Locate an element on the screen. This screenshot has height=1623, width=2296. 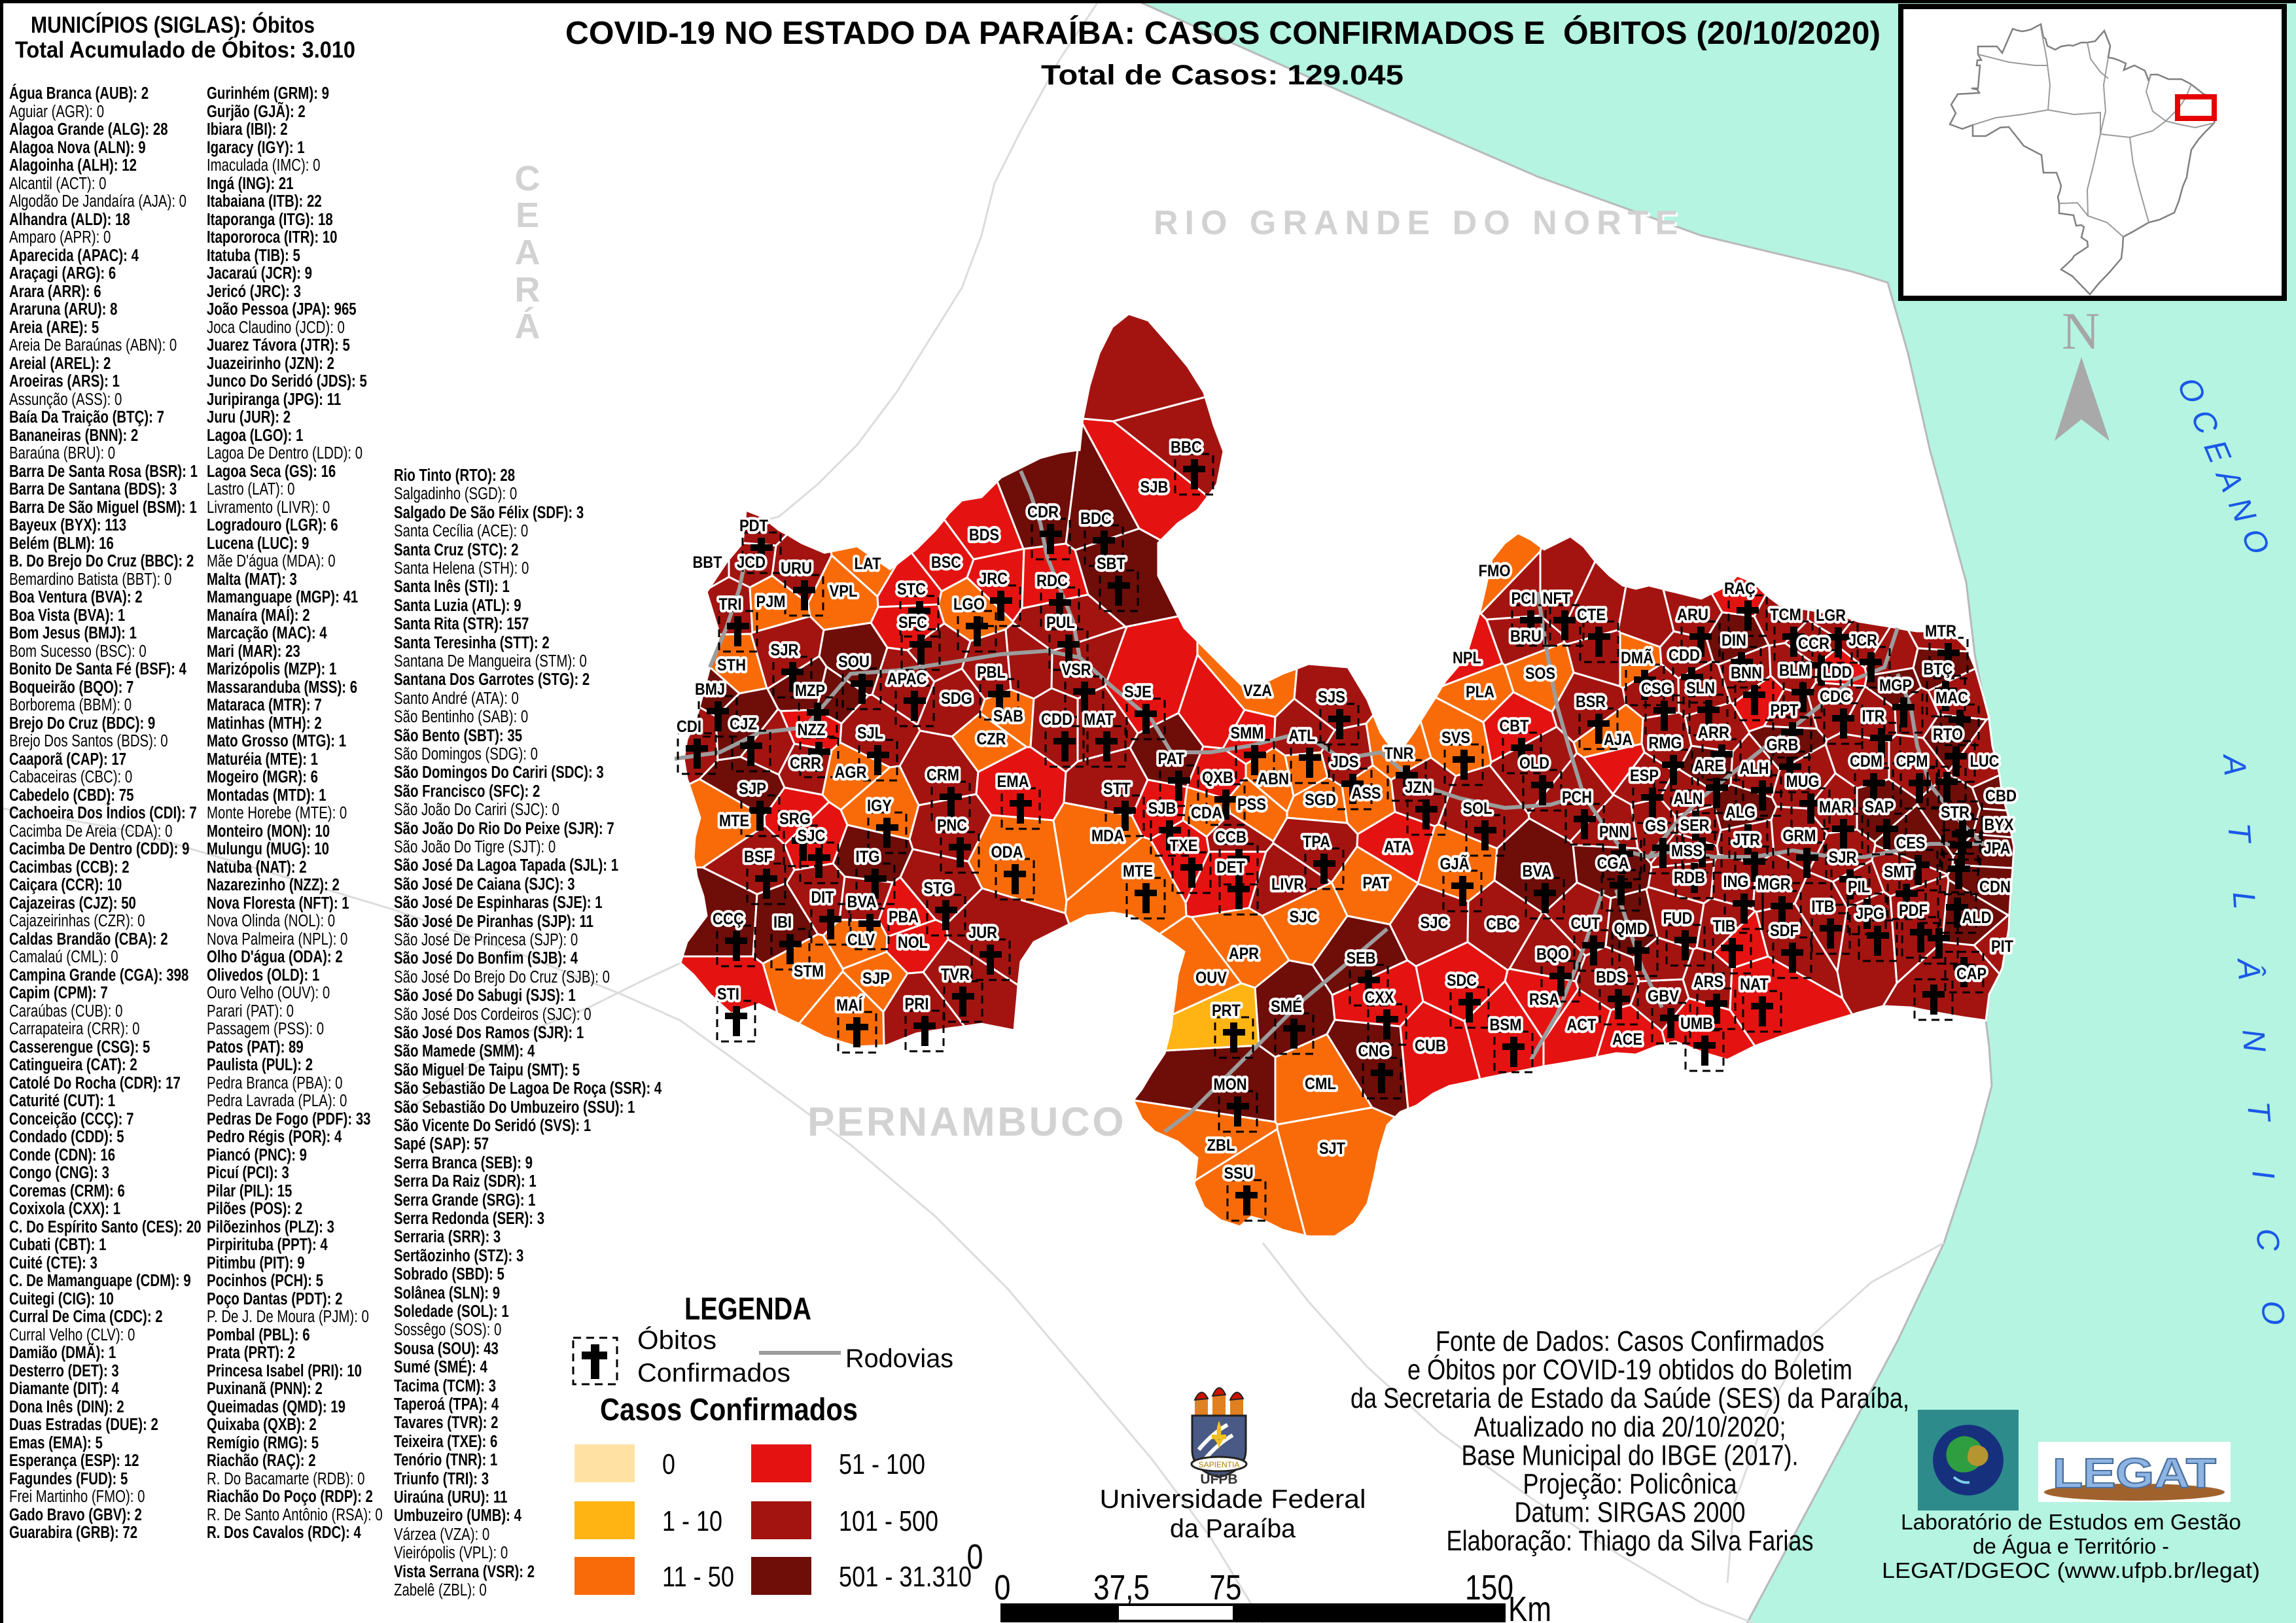
svg-text: ALD is located at coordinates (1977, 918).